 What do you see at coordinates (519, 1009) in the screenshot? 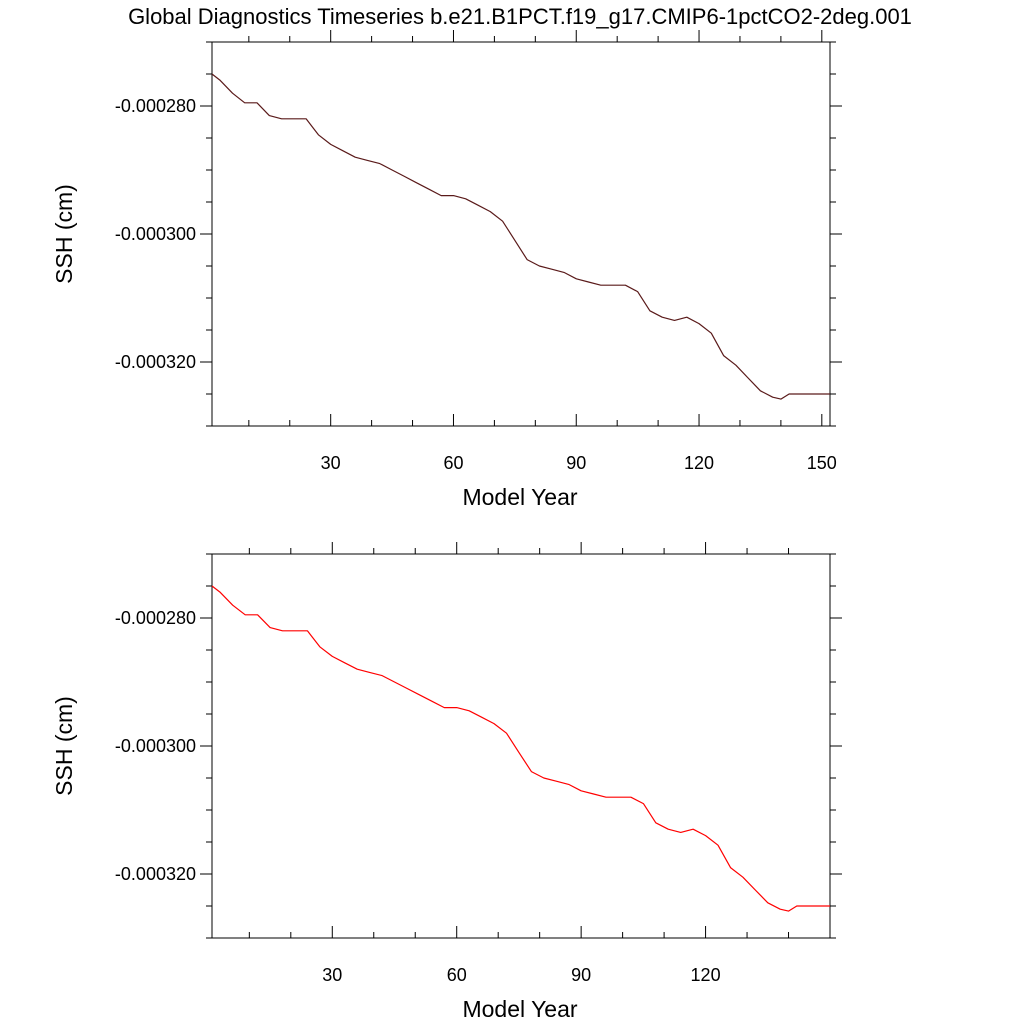
I see `bottom-x-axis-label: Model Year` at bounding box center [519, 1009].